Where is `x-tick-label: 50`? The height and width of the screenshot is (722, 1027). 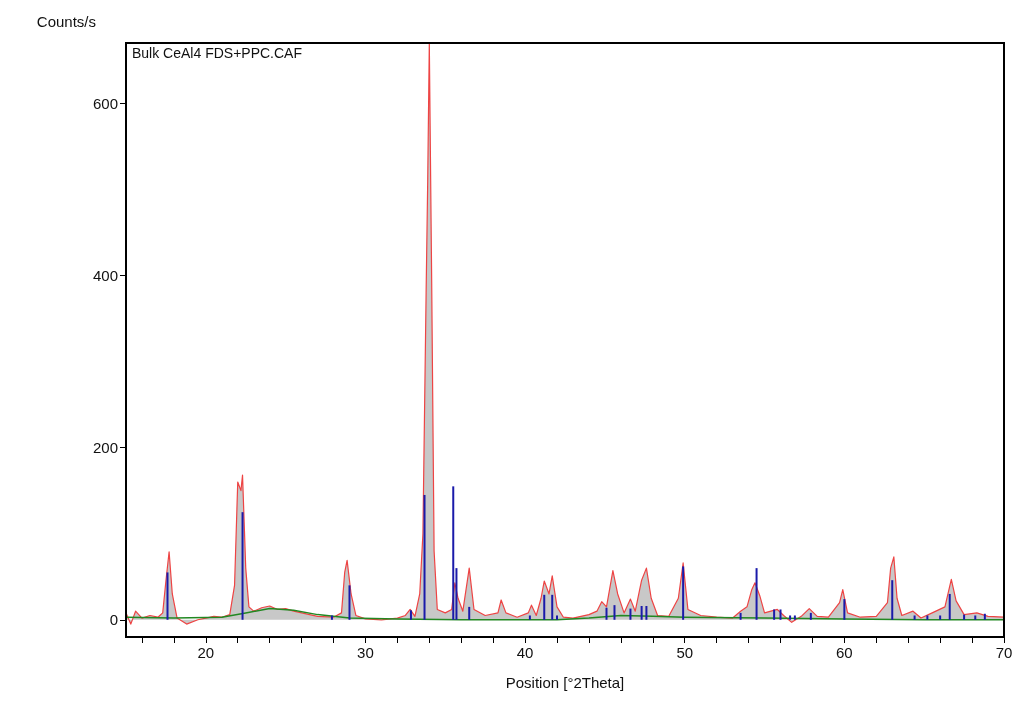 x-tick-label: 50 is located at coordinates (685, 652).